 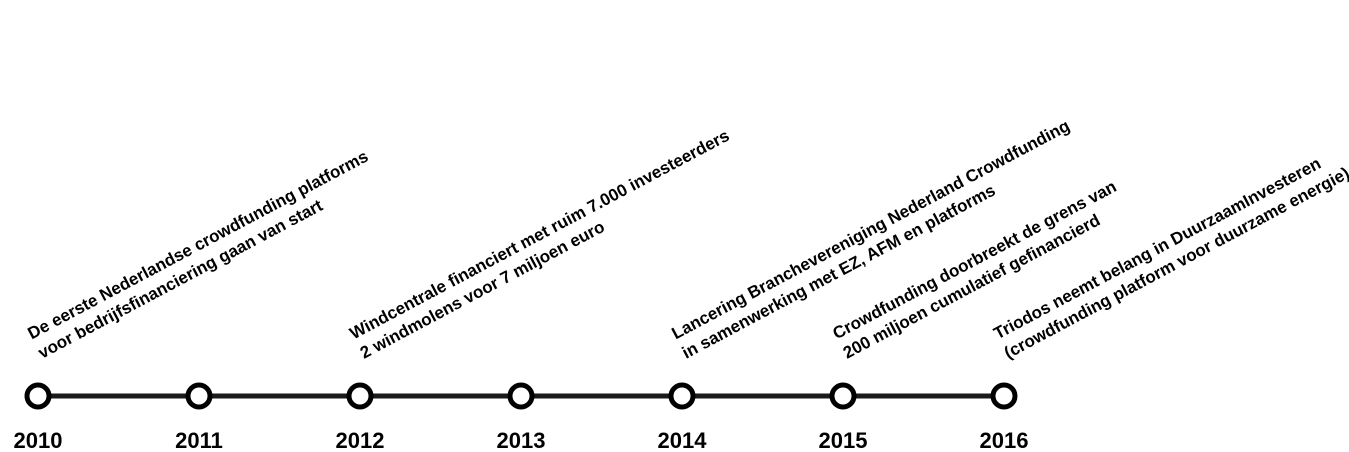 I want to click on timeline-node-2013, so click(x=521, y=396).